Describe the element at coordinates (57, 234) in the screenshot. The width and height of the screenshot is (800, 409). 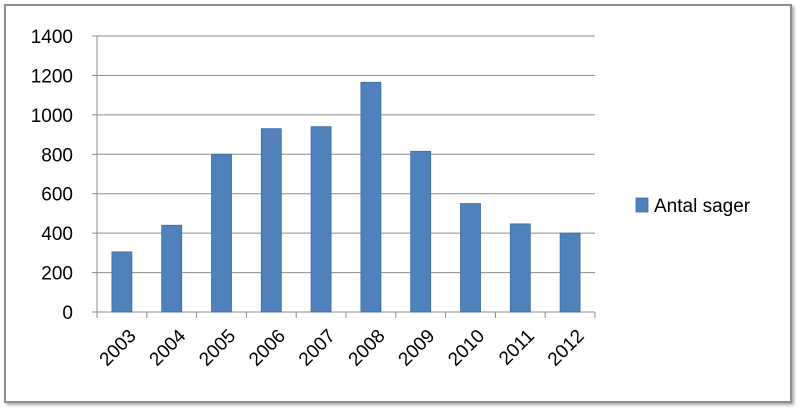
I see `y-tick-label: 400` at that location.